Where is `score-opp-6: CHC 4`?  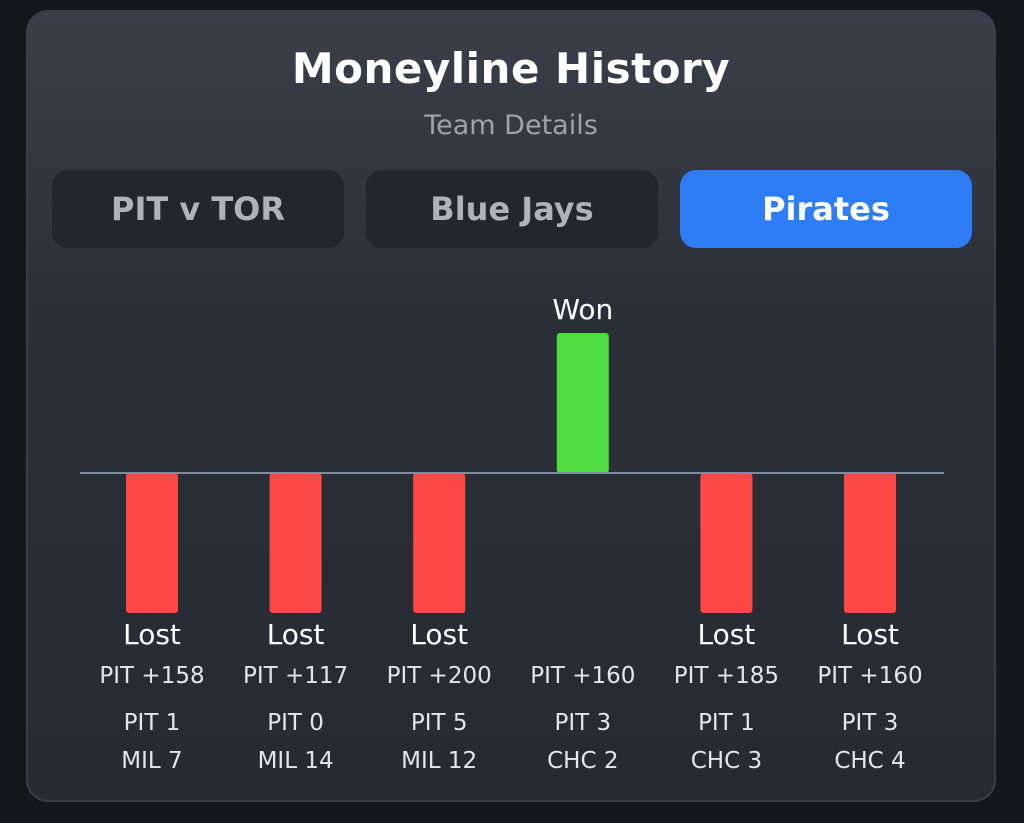 score-opp-6: CHC 4 is located at coordinates (869, 761).